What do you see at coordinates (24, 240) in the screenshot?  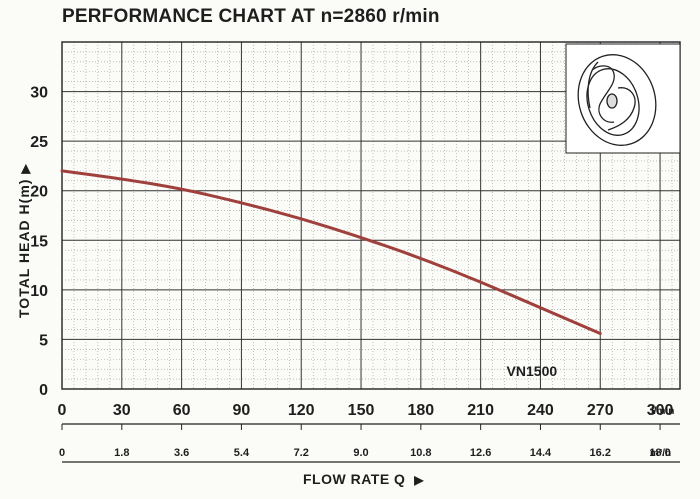 I see `y-axis-label: TOTAL HEAD H(m) ▶` at bounding box center [24, 240].